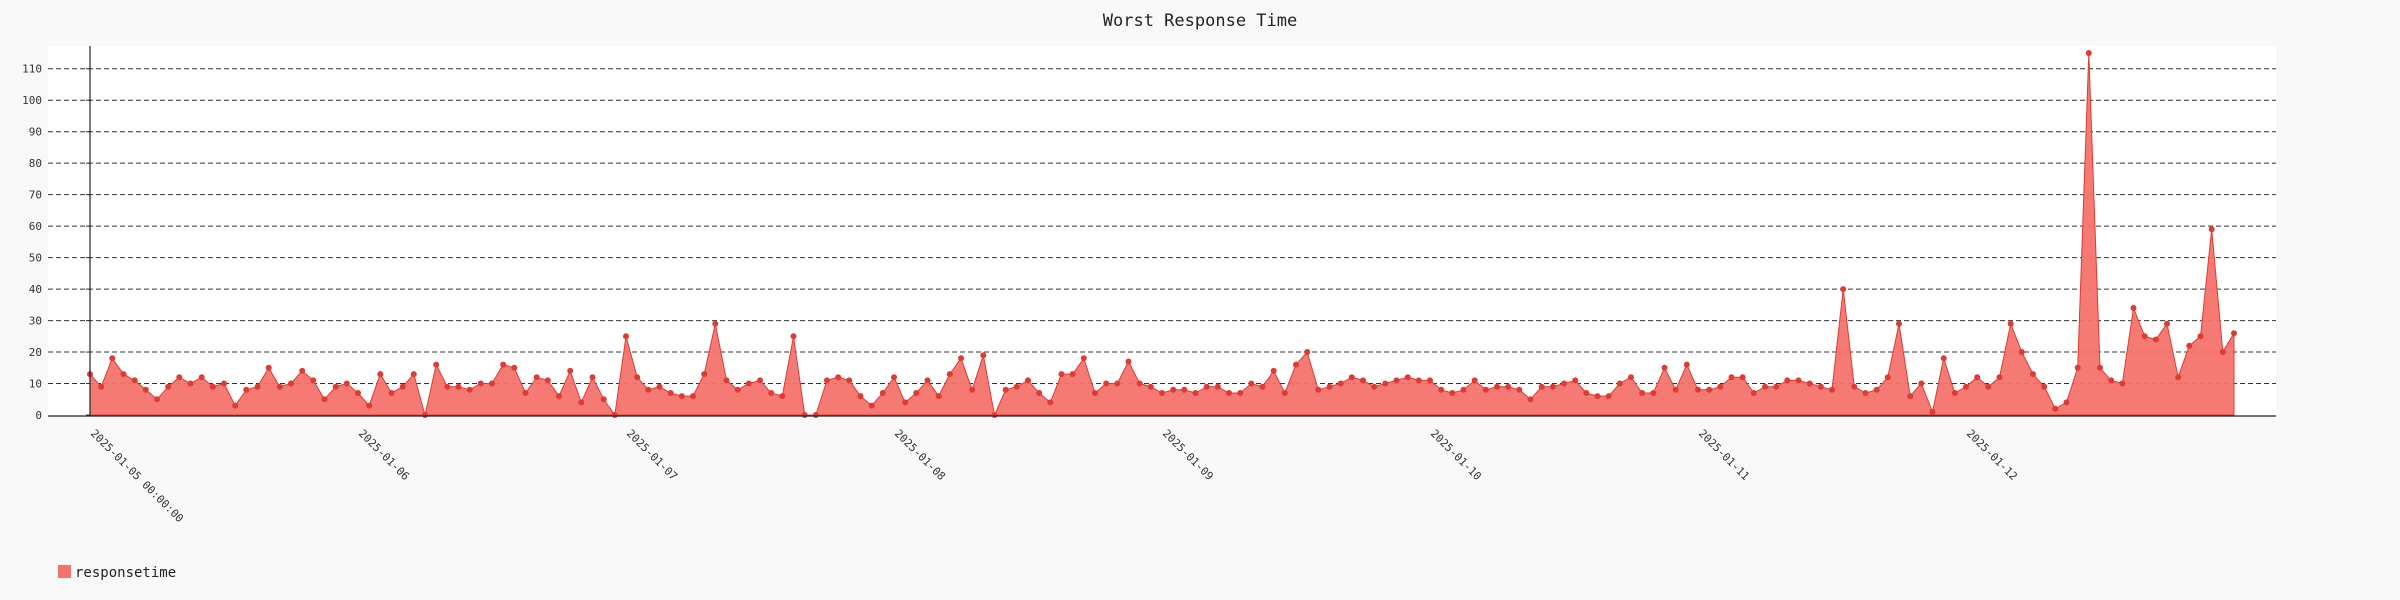  What do you see at coordinates (137, 476) in the screenshot?
I see `x-tick-label-0: 2025-01-05 00:00:00` at bounding box center [137, 476].